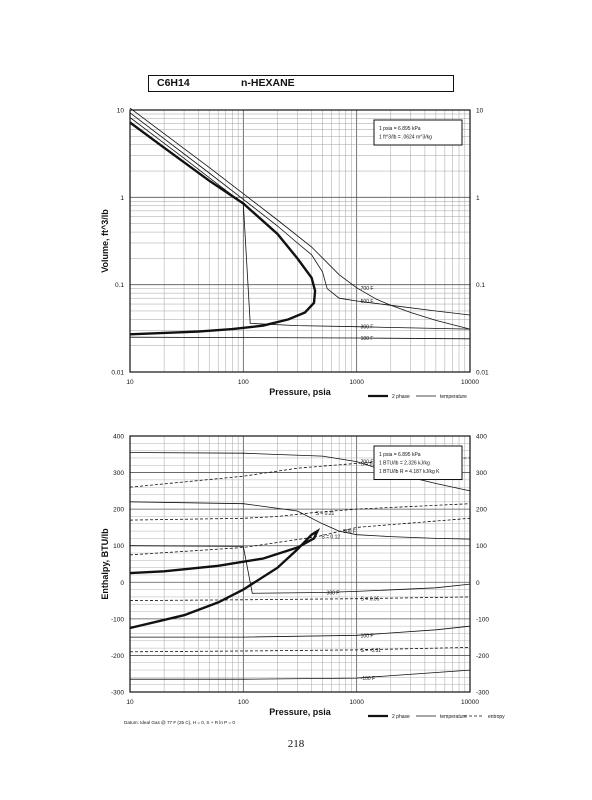 Image resolution: width=592 pixels, height=800 pixels. What do you see at coordinates (368, 679) in the screenshot?
I see `enthalpy-series-label: -100 F` at bounding box center [368, 679].